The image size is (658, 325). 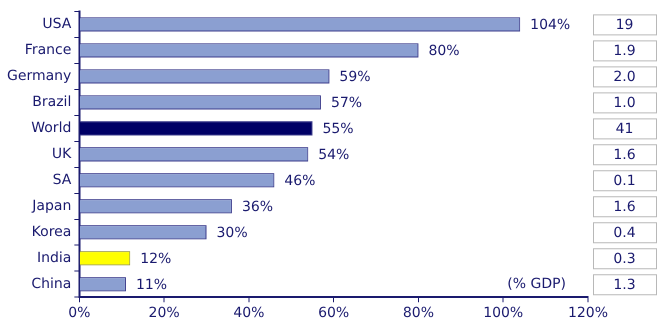 What do you see at coordinates (624, 102) in the screenshot?
I see `text: 1.0` at bounding box center [624, 102].